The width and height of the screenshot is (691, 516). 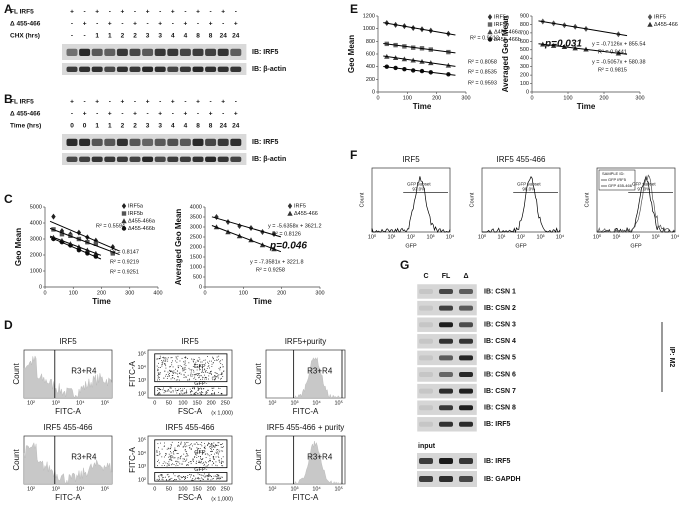 What do you see at coordinates (196, 267) in the screenshot?
I see `y-tick-label: 1000` at bounding box center [196, 267].